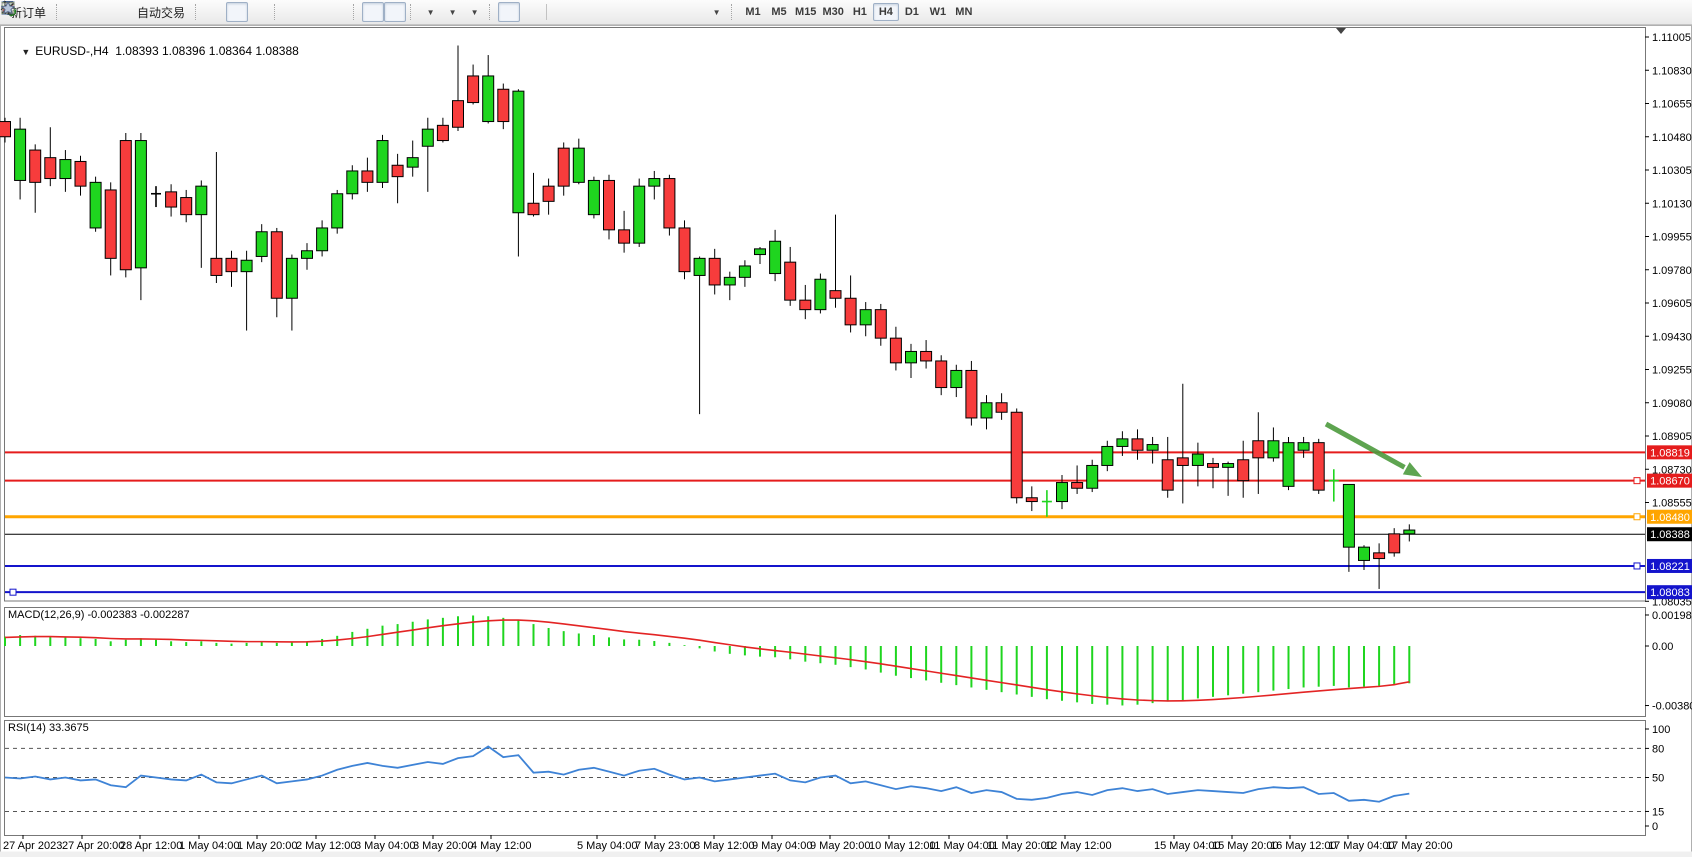 This screenshot has width=1692, height=857. What do you see at coordinates (1245, 846) in the screenshot?
I see `time-label: 15 May 20:00` at bounding box center [1245, 846].